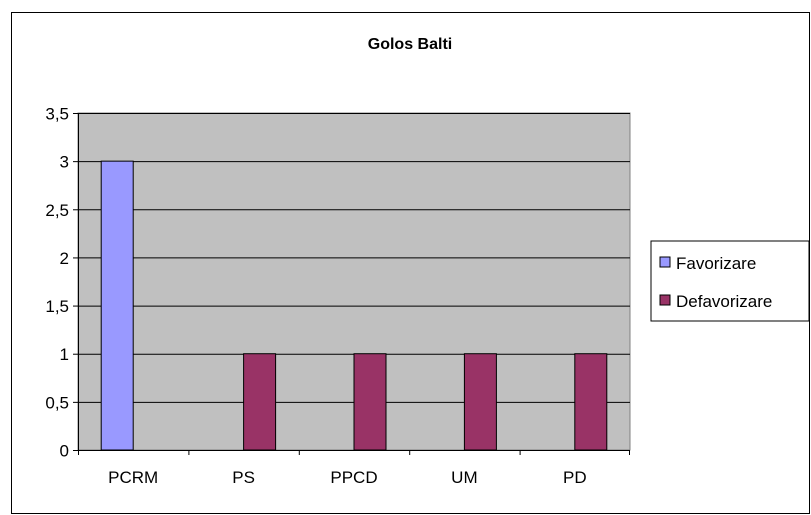 The width and height of the screenshot is (811, 515). What do you see at coordinates (57, 210) in the screenshot?
I see `y-tick-label: 2,5` at bounding box center [57, 210].